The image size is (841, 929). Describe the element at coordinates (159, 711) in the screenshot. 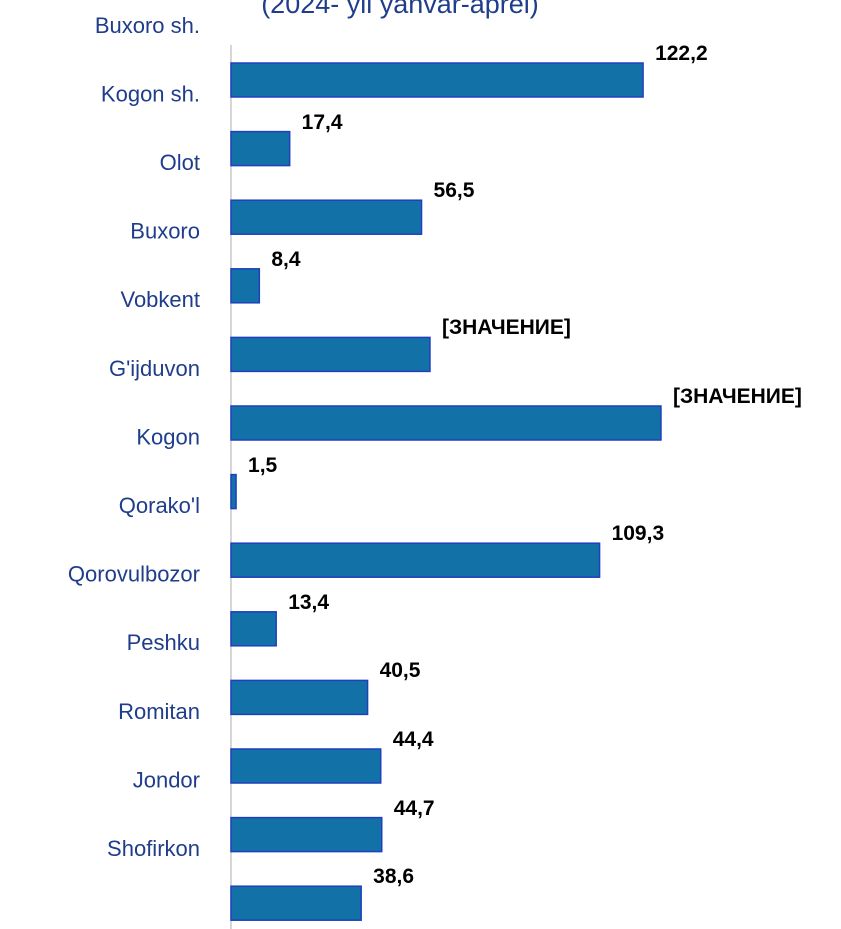

I see `y-tick-label: Romitan` at that location.